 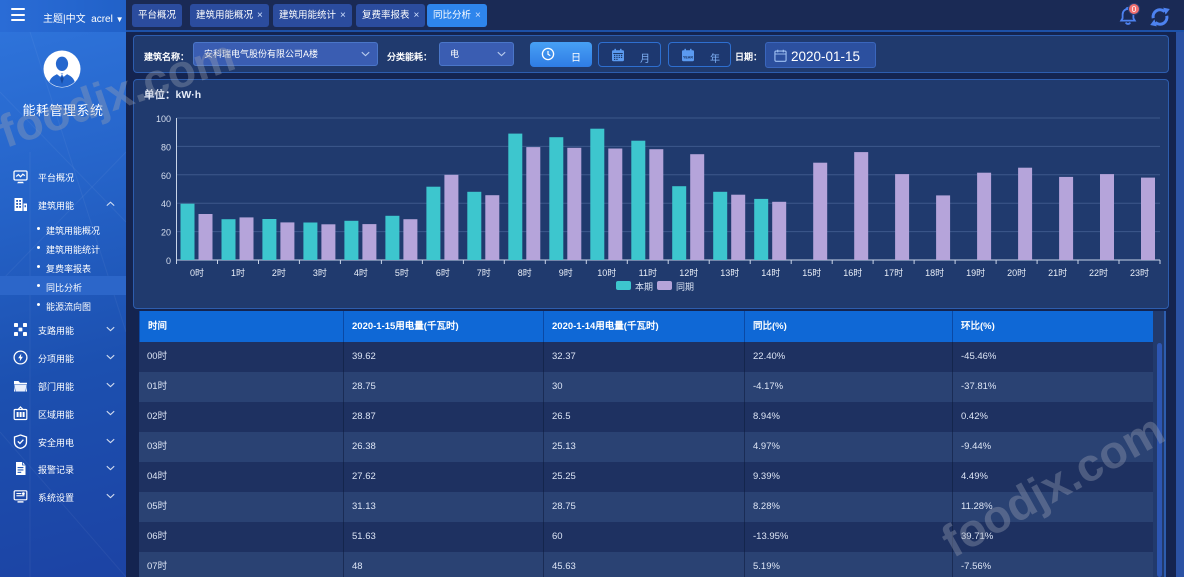 I want to click on svg-text: 5时, so click(x=402, y=272).